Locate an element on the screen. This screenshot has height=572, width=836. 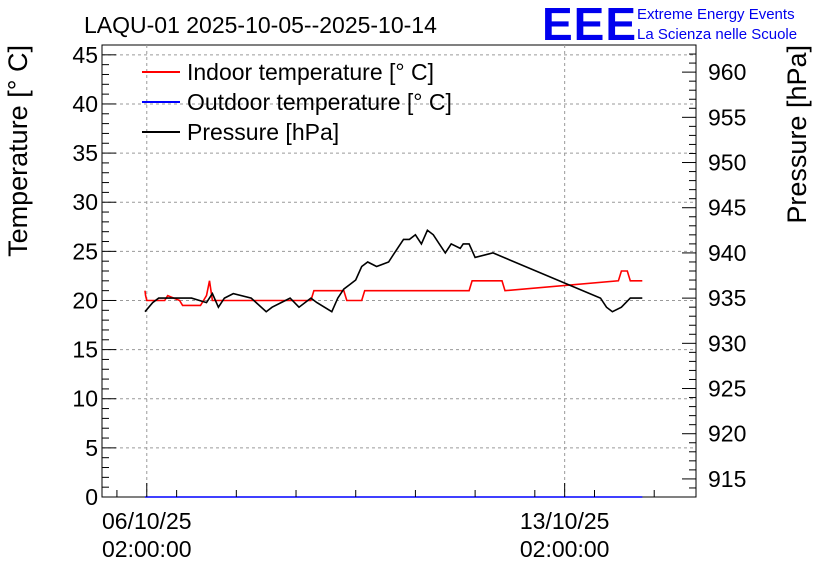
y2-tick-label: 945 is located at coordinates (727, 208).